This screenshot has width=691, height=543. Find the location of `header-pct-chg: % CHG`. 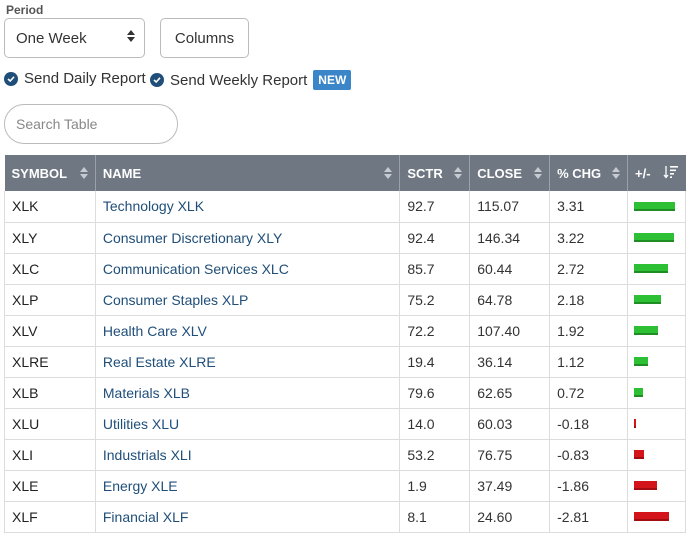

header-pct-chg: % CHG is located at coordinates (588, 173).